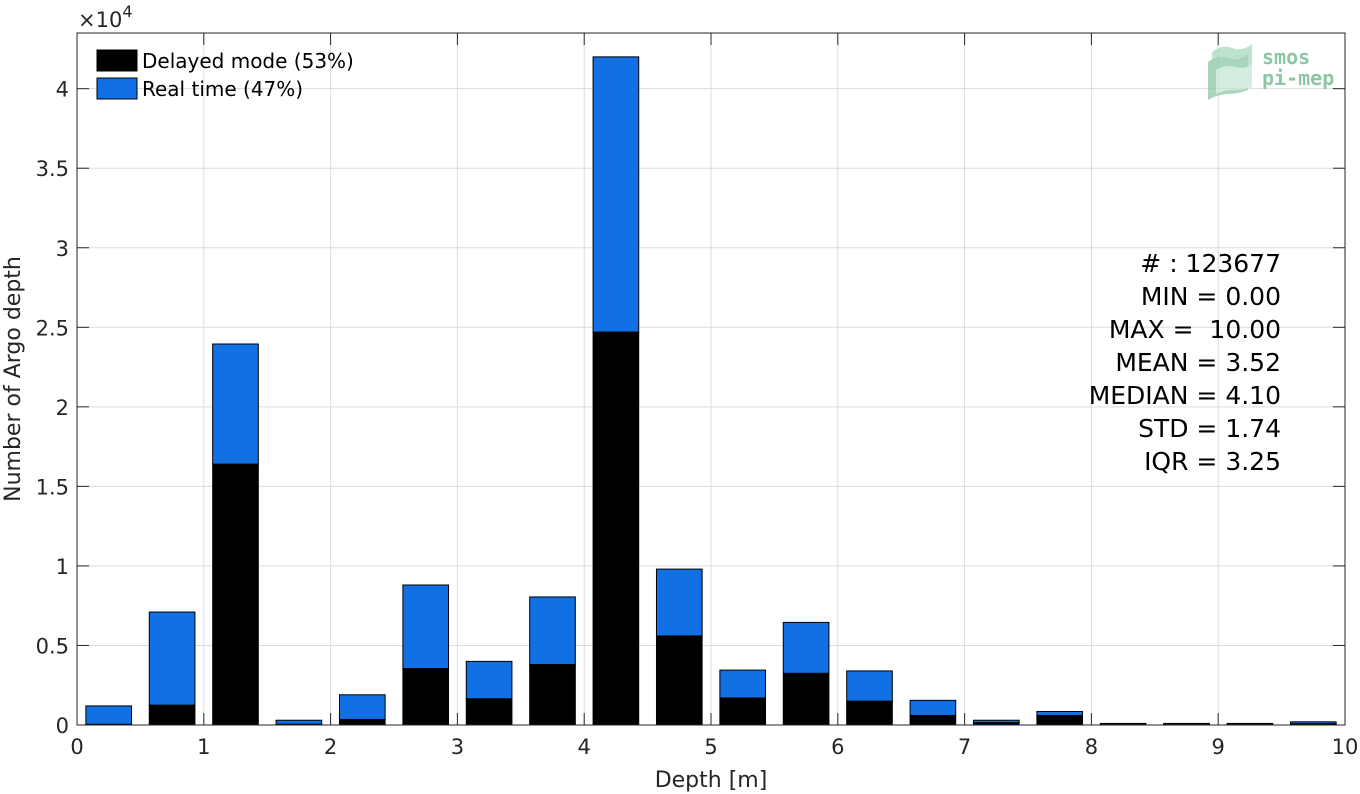  What do you see at coordinates (52, 169) in the screenshot?
I see `y-tick-label: 3.5` at bounding box center [52, 169].